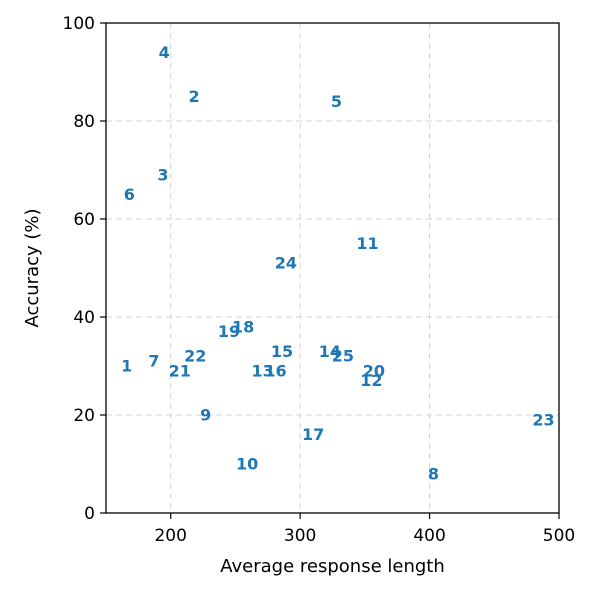  I want to click on data-point-label: 13, so click(262, 370).